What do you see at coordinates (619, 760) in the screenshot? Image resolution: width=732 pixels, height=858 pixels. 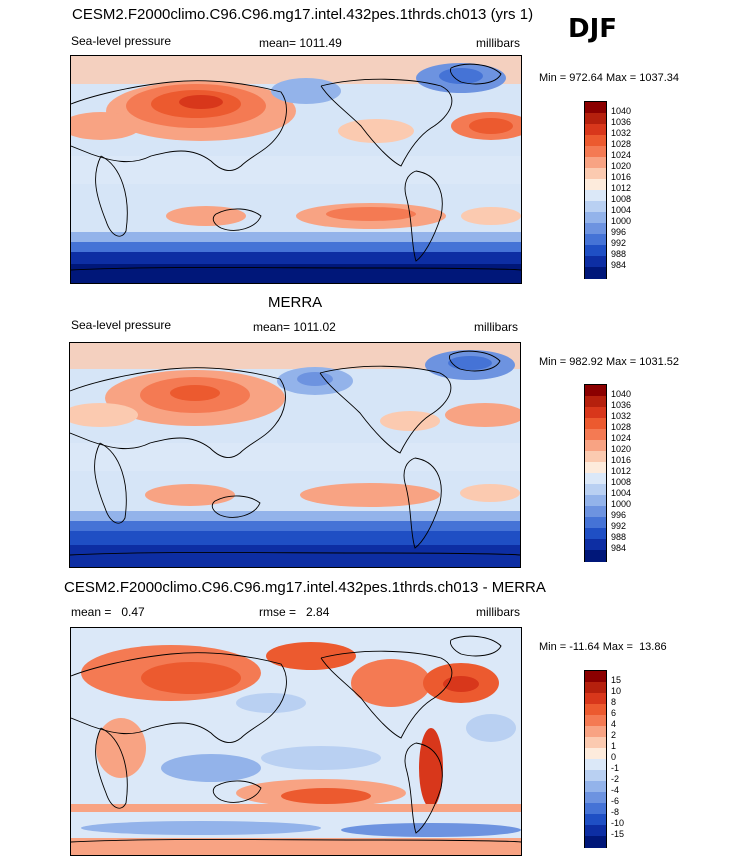 I see `panel-diff-colorbar: 15 10 8 6 4 2 1 0 -1 -2 -4 -6 -8 -10 -15` at bounding box center [619, 760].